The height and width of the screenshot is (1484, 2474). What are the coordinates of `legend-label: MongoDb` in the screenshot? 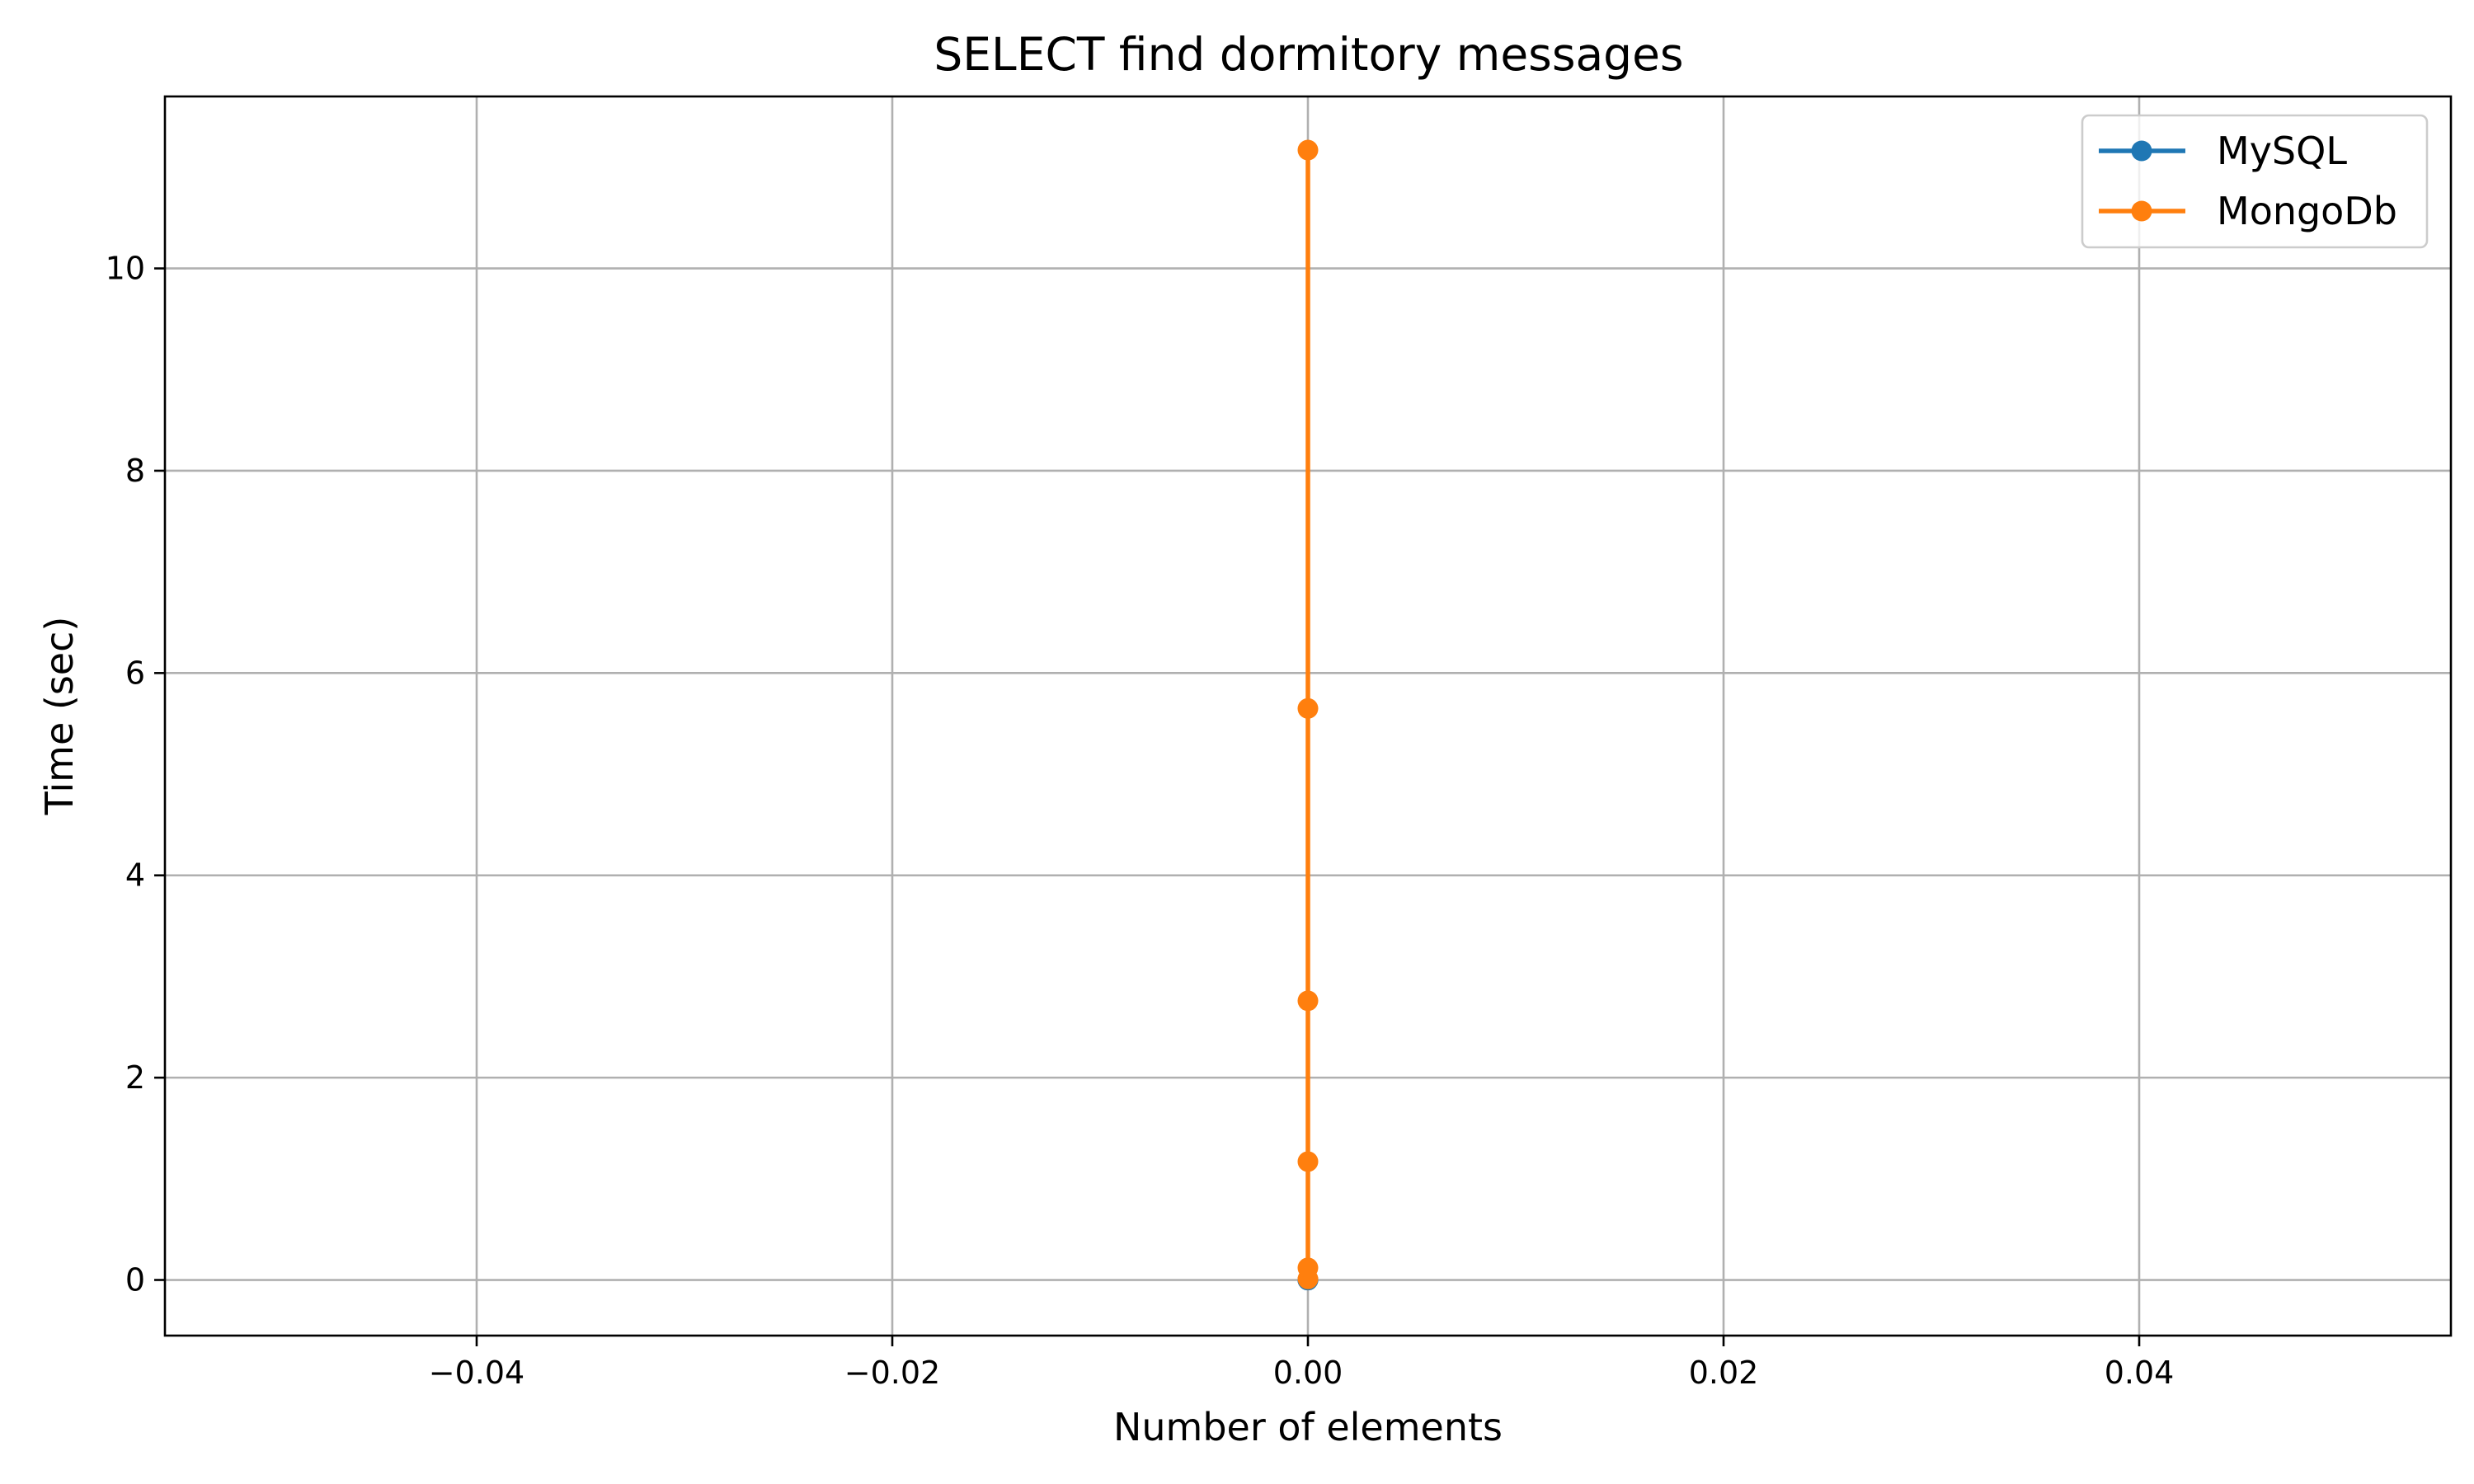 It's located at (2307, 211).